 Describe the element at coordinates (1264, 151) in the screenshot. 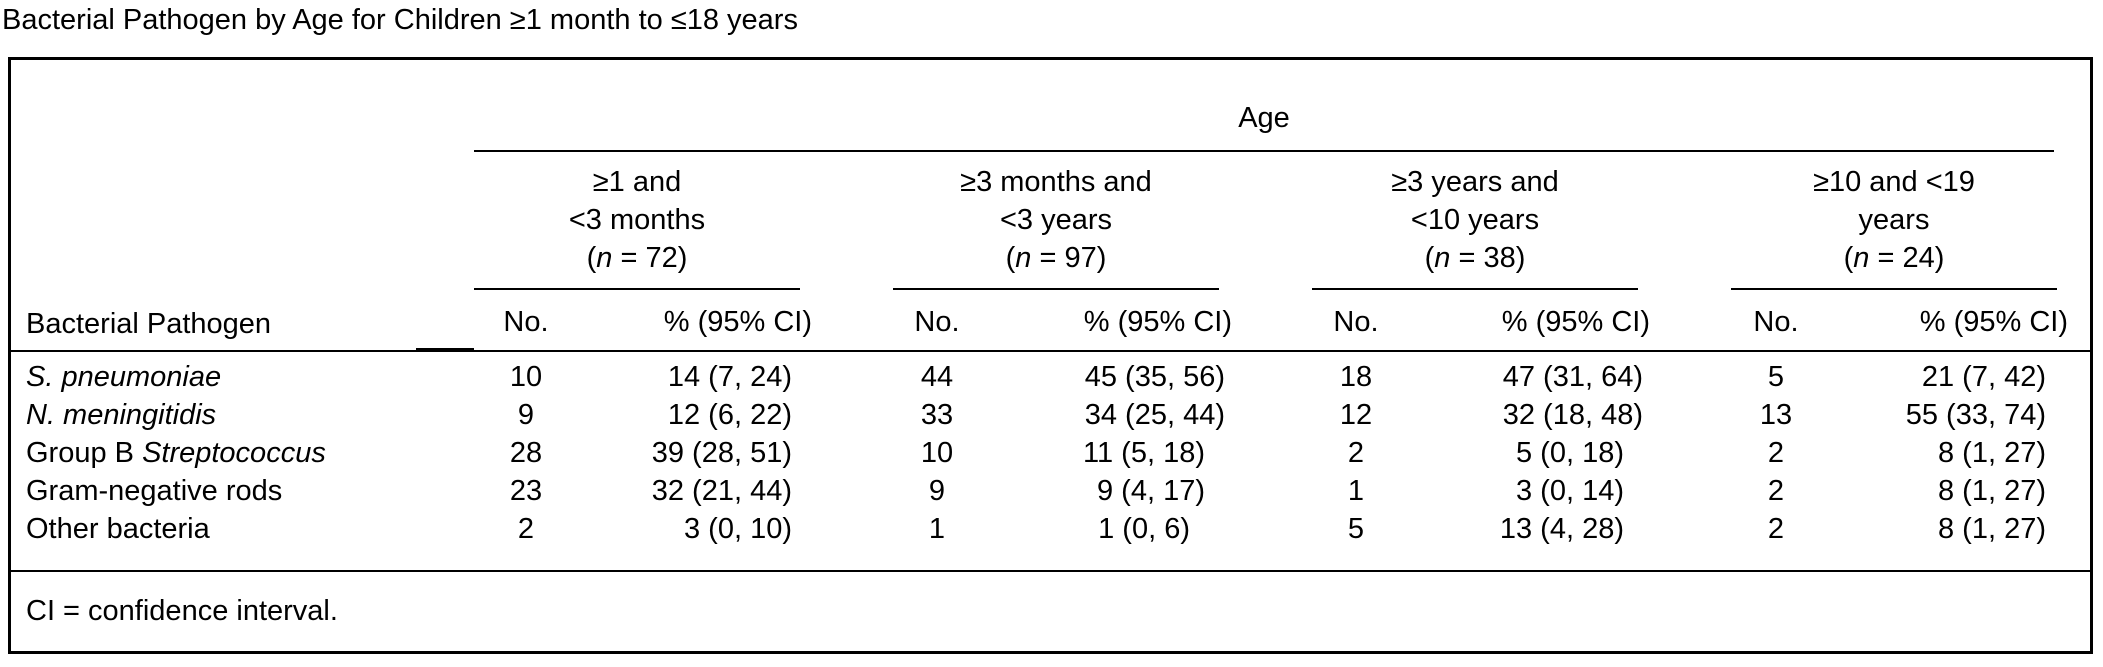

I see `spanner-rule` at that location.